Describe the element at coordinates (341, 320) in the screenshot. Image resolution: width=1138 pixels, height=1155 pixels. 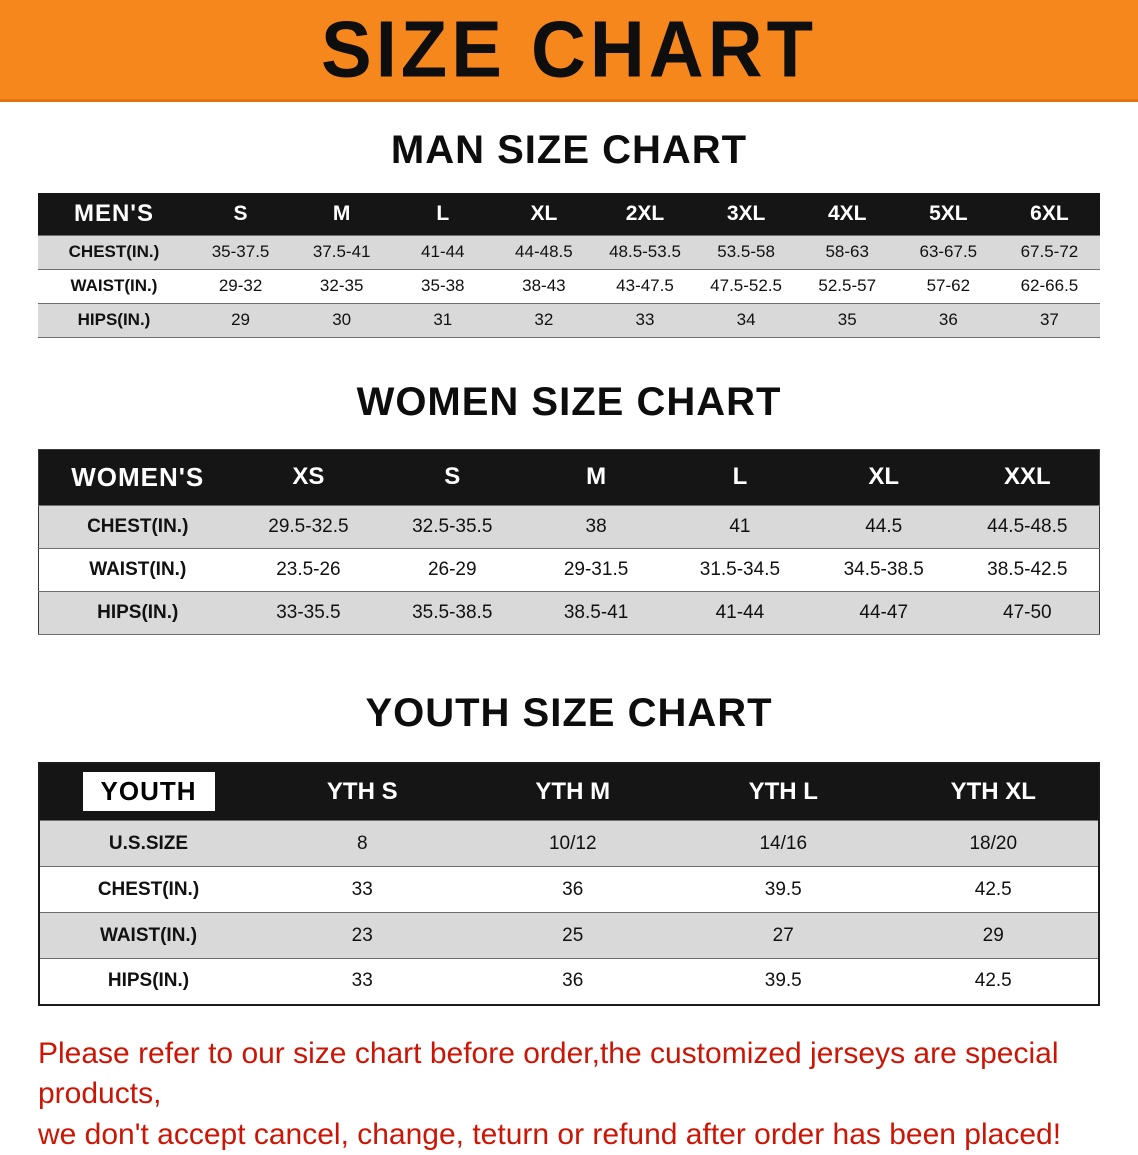
I see `size-value: 30` at that location.